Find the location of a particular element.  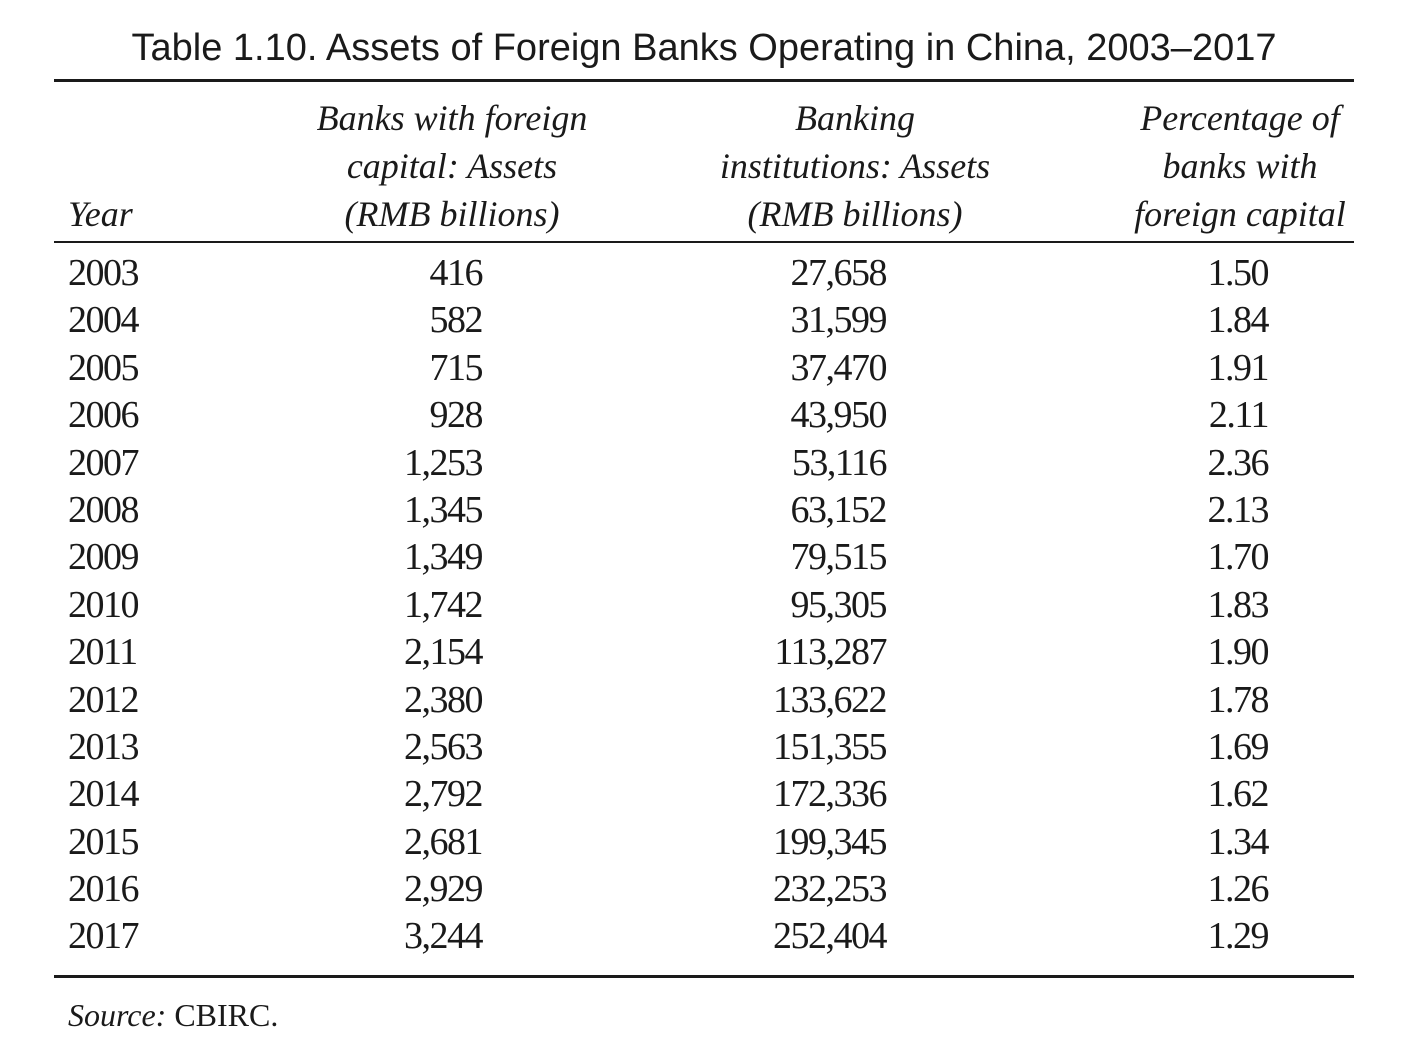

cell-foreign-assets: 2,380 is located at coordinates (444, 699).